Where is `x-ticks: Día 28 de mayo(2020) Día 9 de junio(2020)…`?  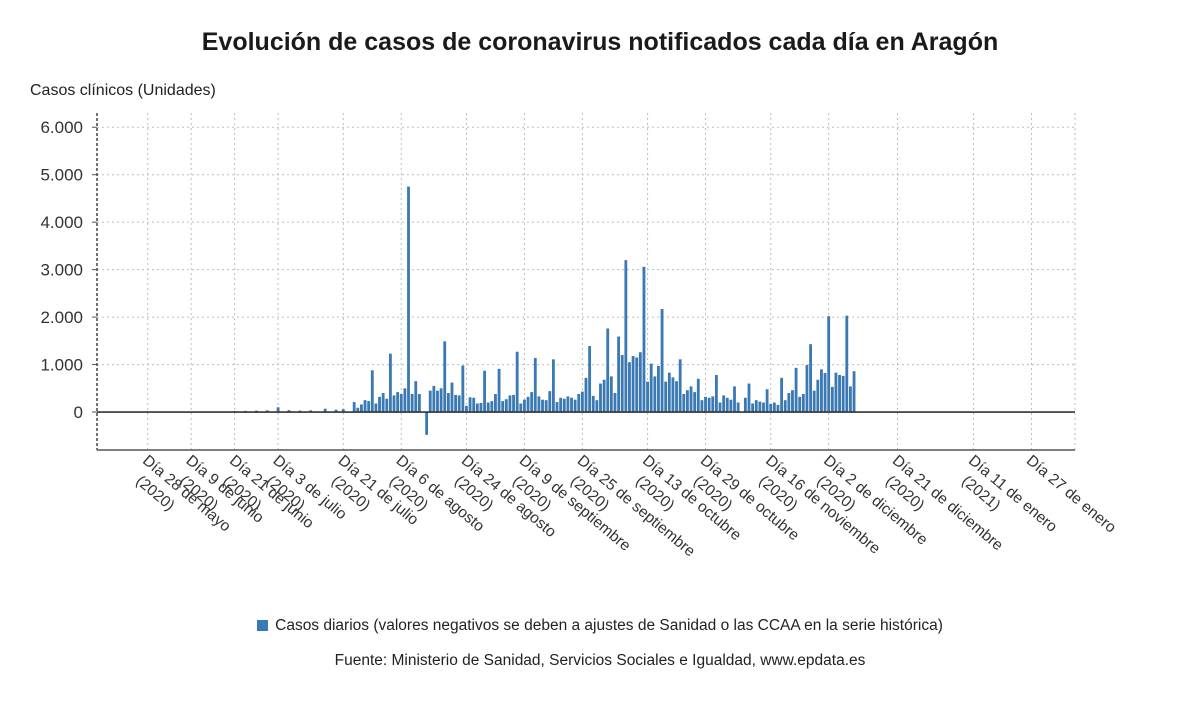
x-ticks: Día 28 de mayo(2020) Día 9 de junio(2020)… is located at coordinates (625, 506).